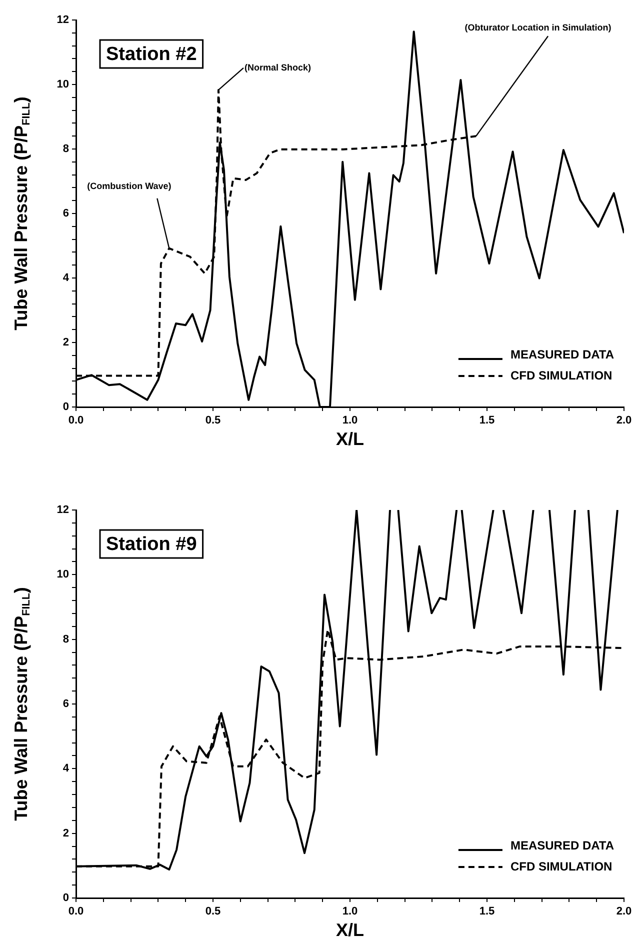 The height and width of the screenshot is (951, 640). I want to click on text: Station #9, so click(151, 545).